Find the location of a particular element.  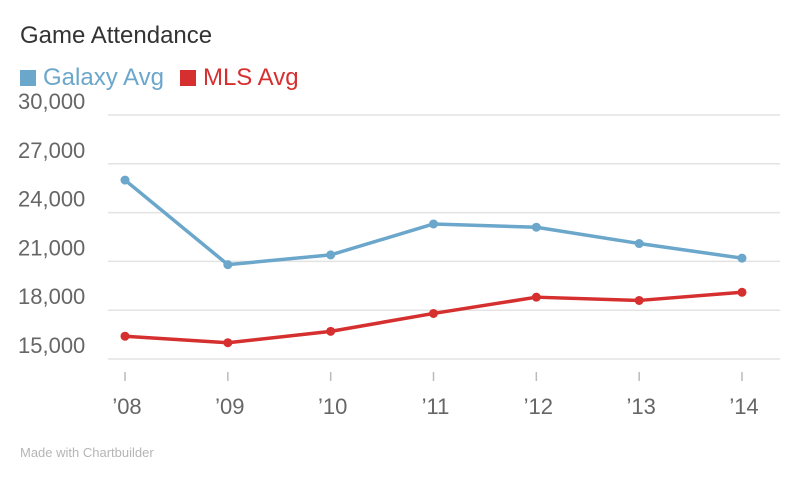

legend-swatch-galaxy is located at coordinates (28, 78).